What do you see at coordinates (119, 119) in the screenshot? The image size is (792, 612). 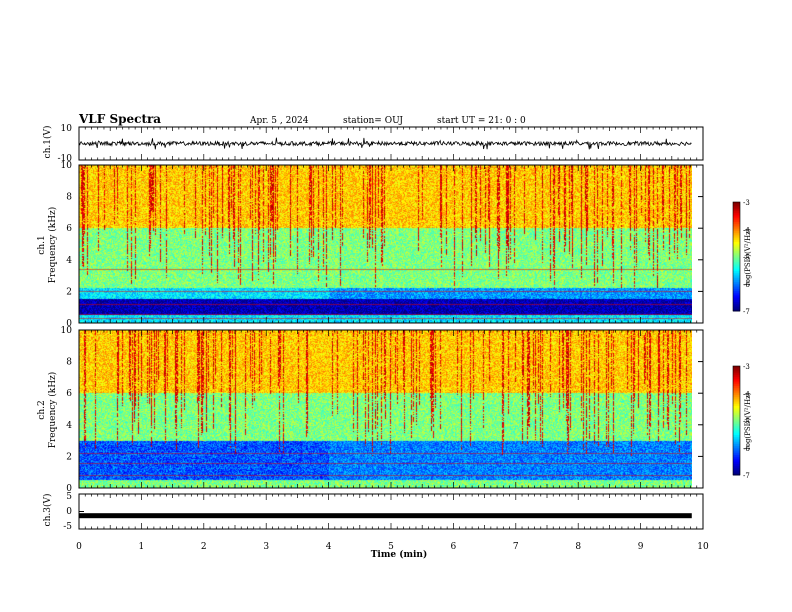 I see `figure-title: VLF Spectra` at bounding box center [119, 119].